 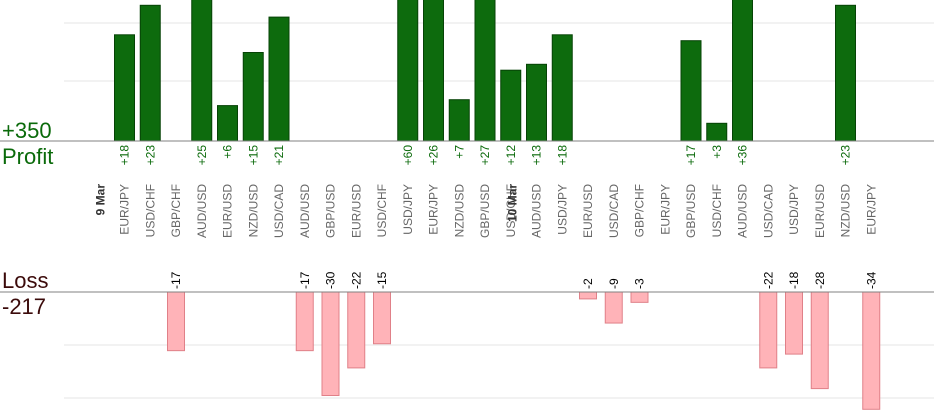 I want to click on loss-value-label: -15, so click(x=382, y=280).